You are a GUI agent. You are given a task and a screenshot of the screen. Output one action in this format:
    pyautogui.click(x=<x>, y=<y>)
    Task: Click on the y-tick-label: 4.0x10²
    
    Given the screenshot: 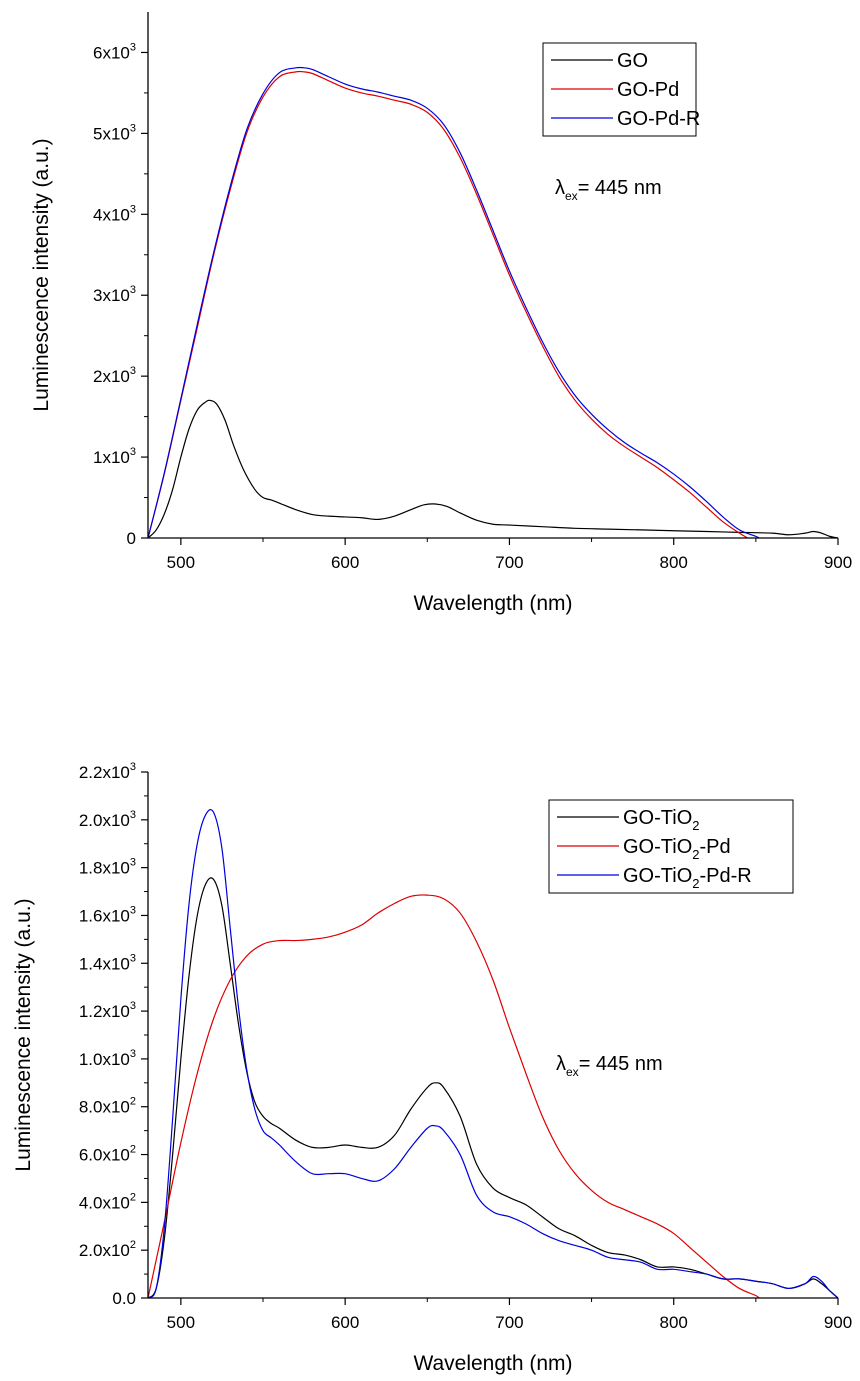 What is the action you would take?
    pyautogui.click(x=107, y=1201)
    